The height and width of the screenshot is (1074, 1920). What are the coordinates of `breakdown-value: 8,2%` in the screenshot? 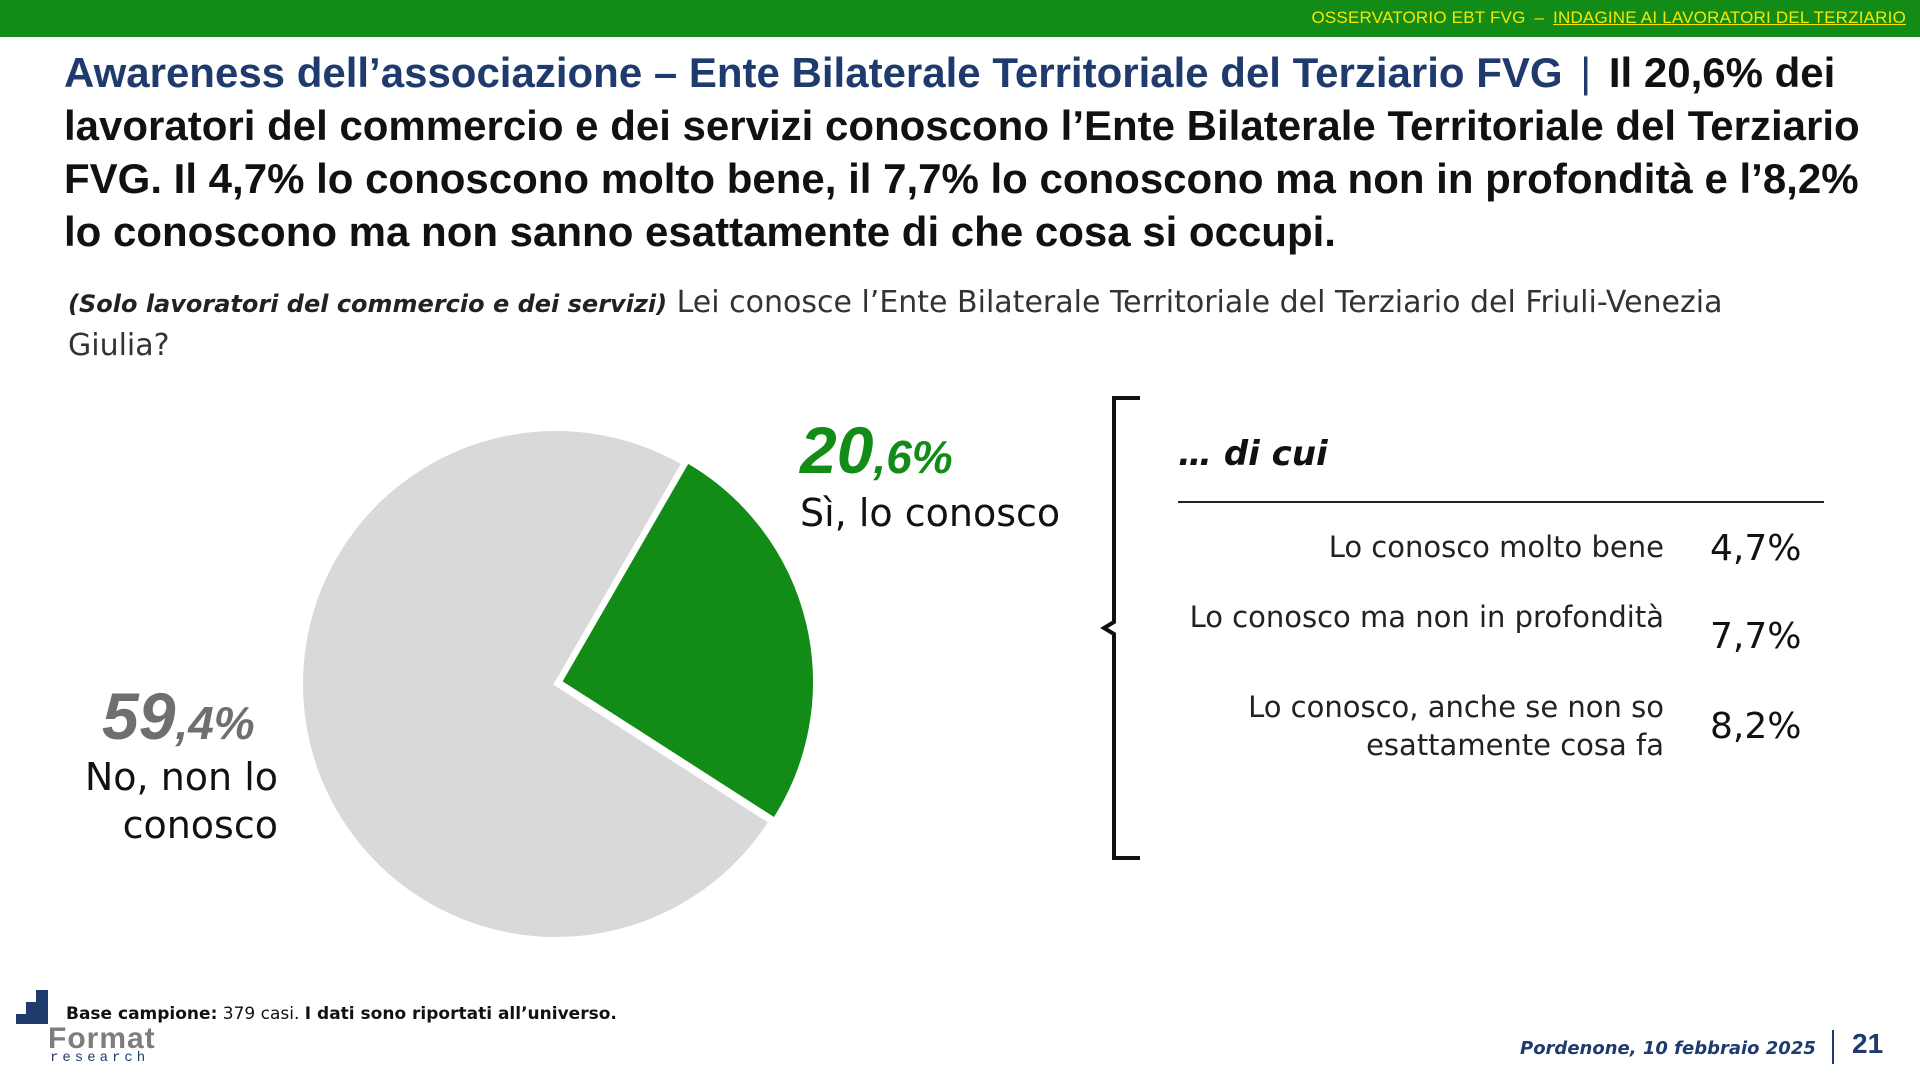 It's located at (1756, 726).